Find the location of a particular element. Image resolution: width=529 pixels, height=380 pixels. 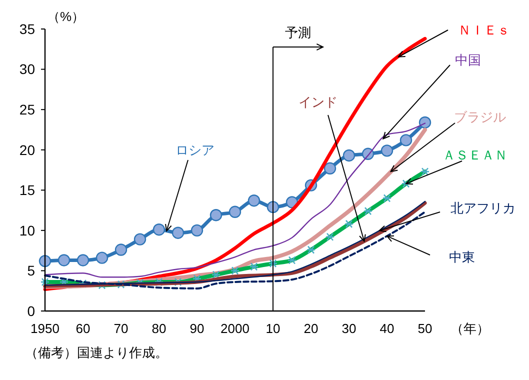

series-label: ＡＳＥＡＮ is located at coordinates (475, 155).